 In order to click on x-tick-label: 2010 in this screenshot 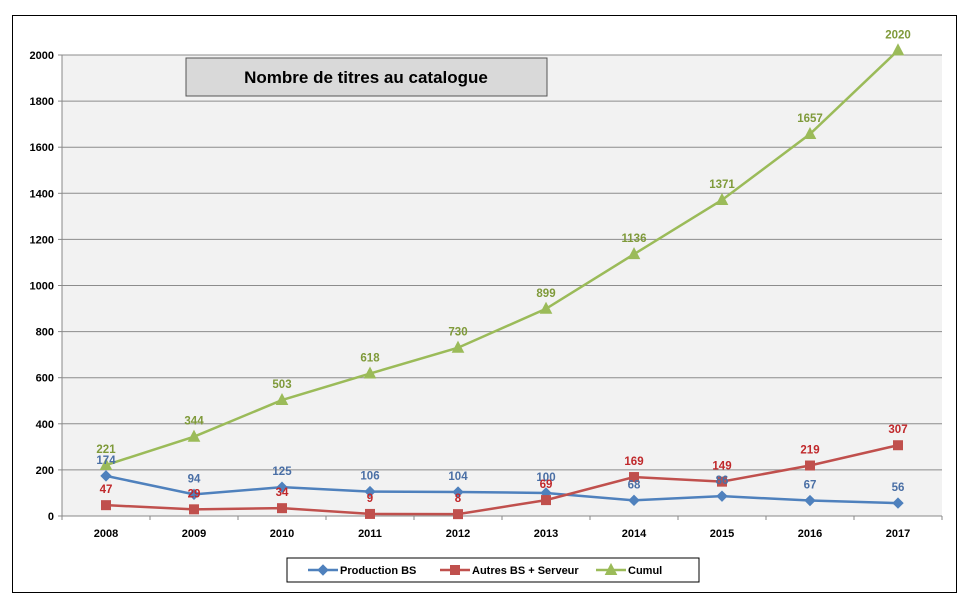, I will do `click(282, 534)`.